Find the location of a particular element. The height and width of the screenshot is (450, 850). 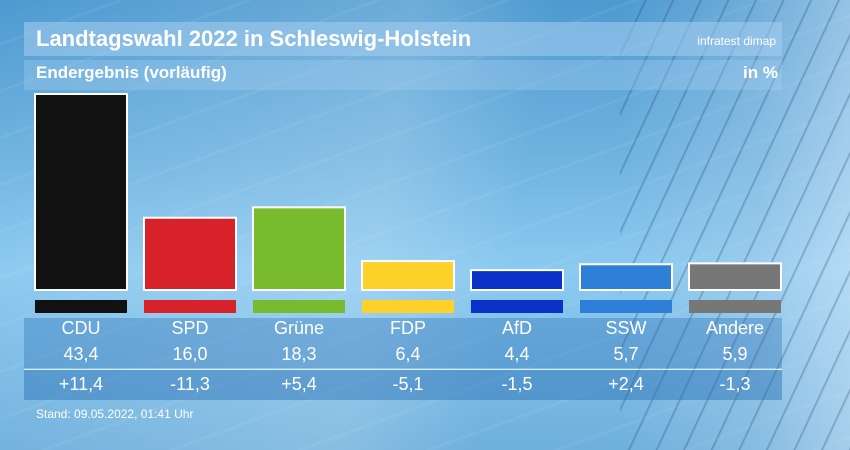

value-label: 16,0 is located at coordinates (190, 354).